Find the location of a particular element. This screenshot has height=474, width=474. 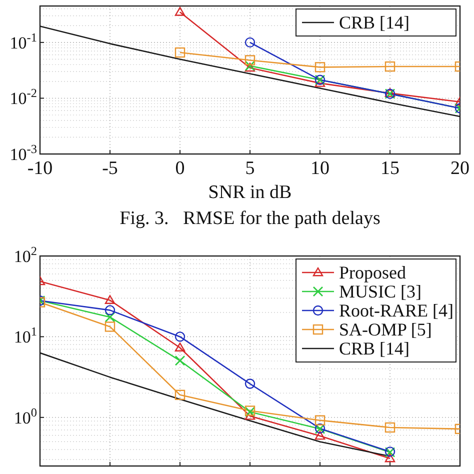

caption: Fig. 3. RMSE for the path delays is located at coordinates (250, 218).